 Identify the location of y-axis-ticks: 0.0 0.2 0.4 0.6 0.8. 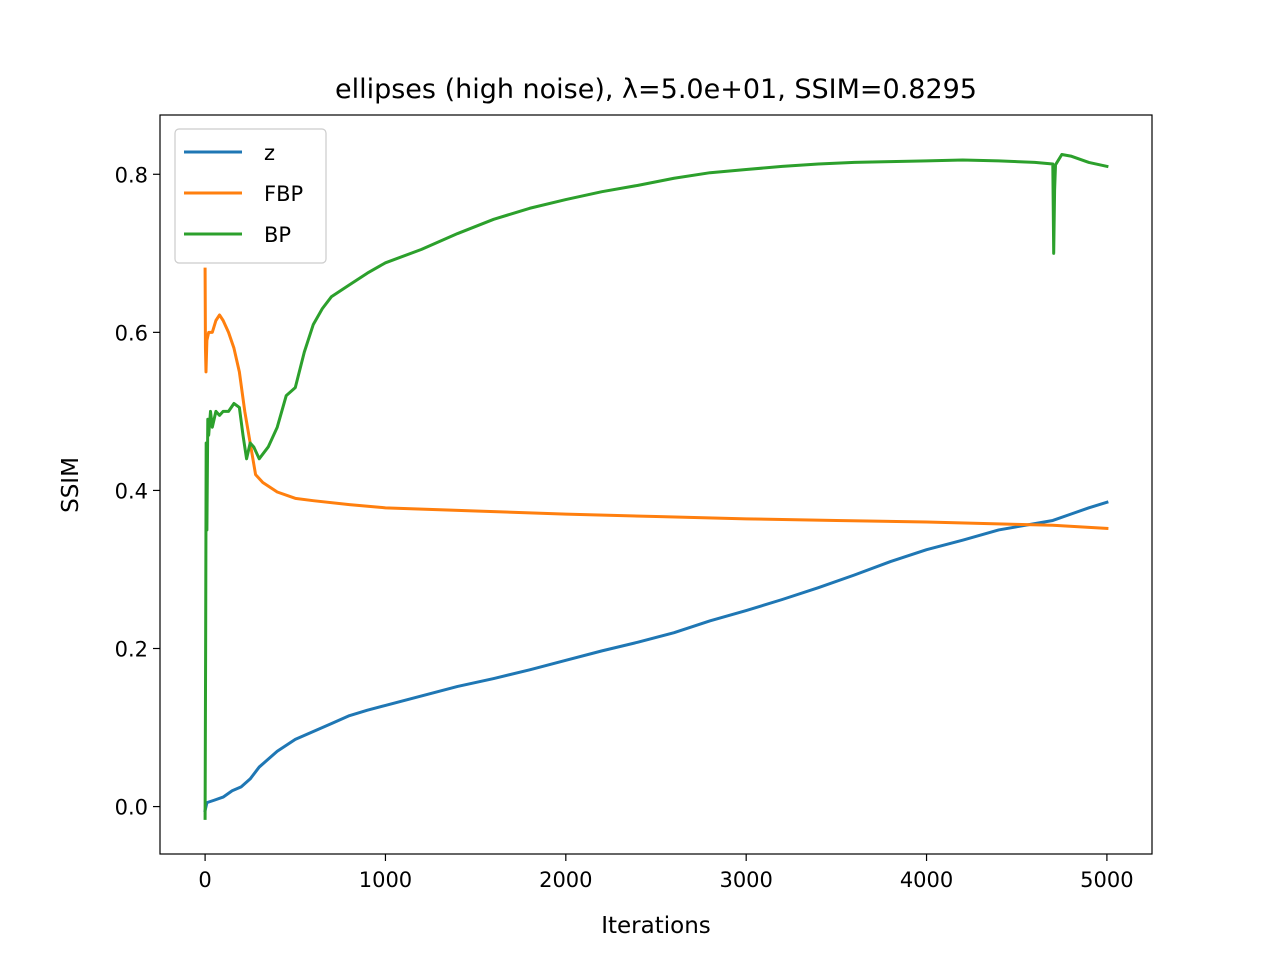
(137, 491).